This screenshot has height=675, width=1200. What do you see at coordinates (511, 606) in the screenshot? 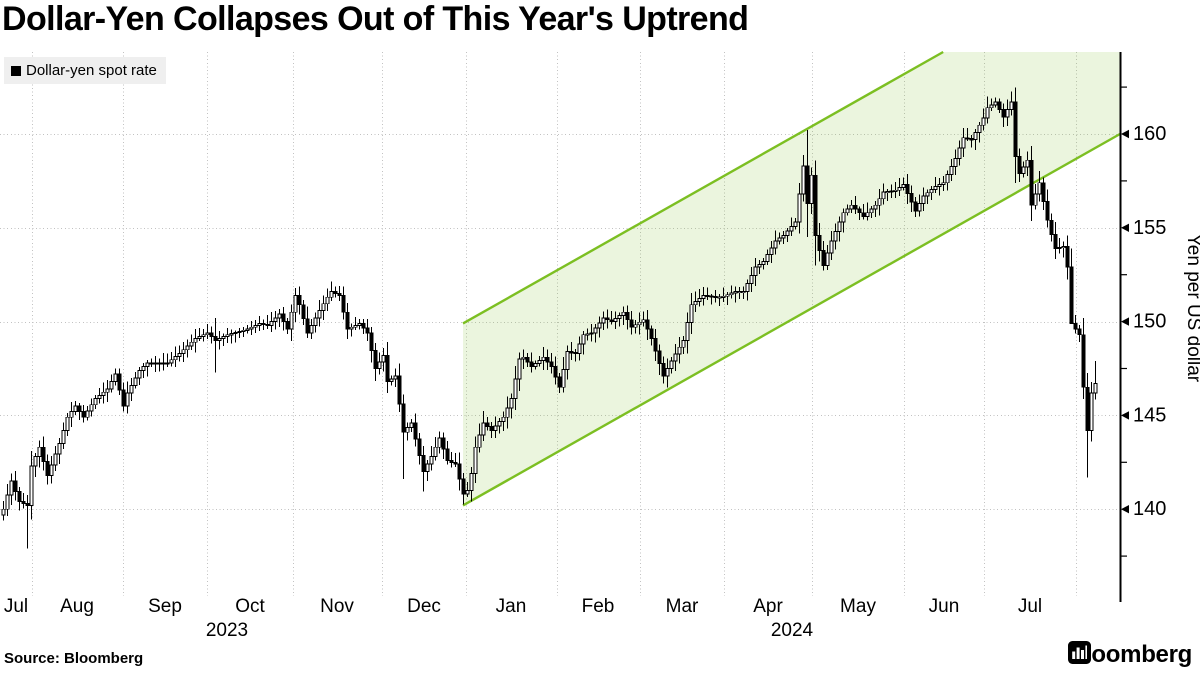
I see `svg-text: Jan` at bounding box center [511, 606].